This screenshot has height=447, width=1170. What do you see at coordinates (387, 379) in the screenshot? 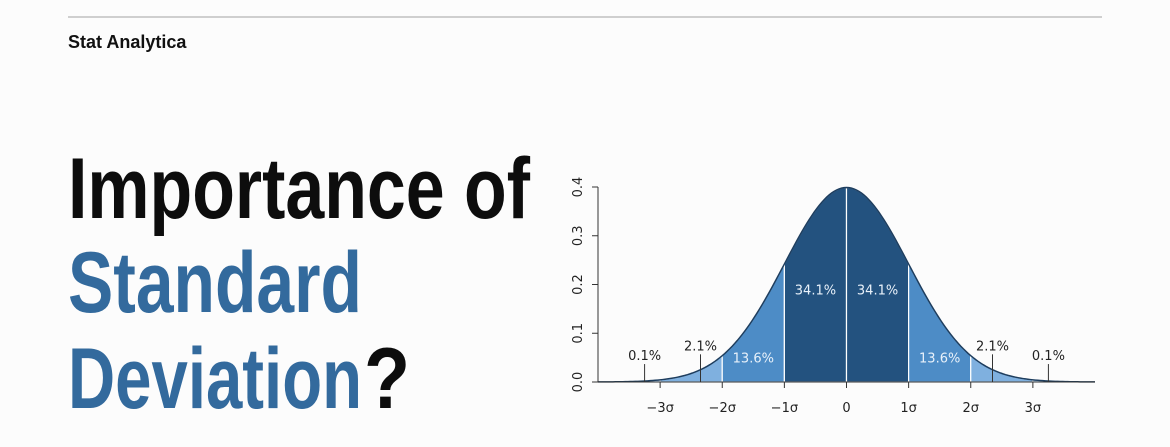
I see `headline-mark: ?` at bounding box center [387, 379].